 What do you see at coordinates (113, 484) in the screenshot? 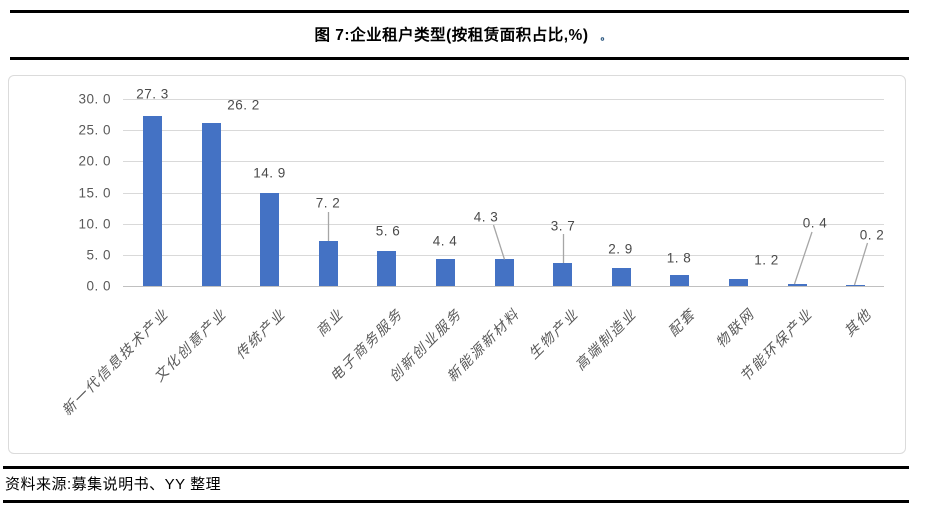
I see `source-note: 资料来源:募集说明书、YY 整理` at bounding box center [113, 484].